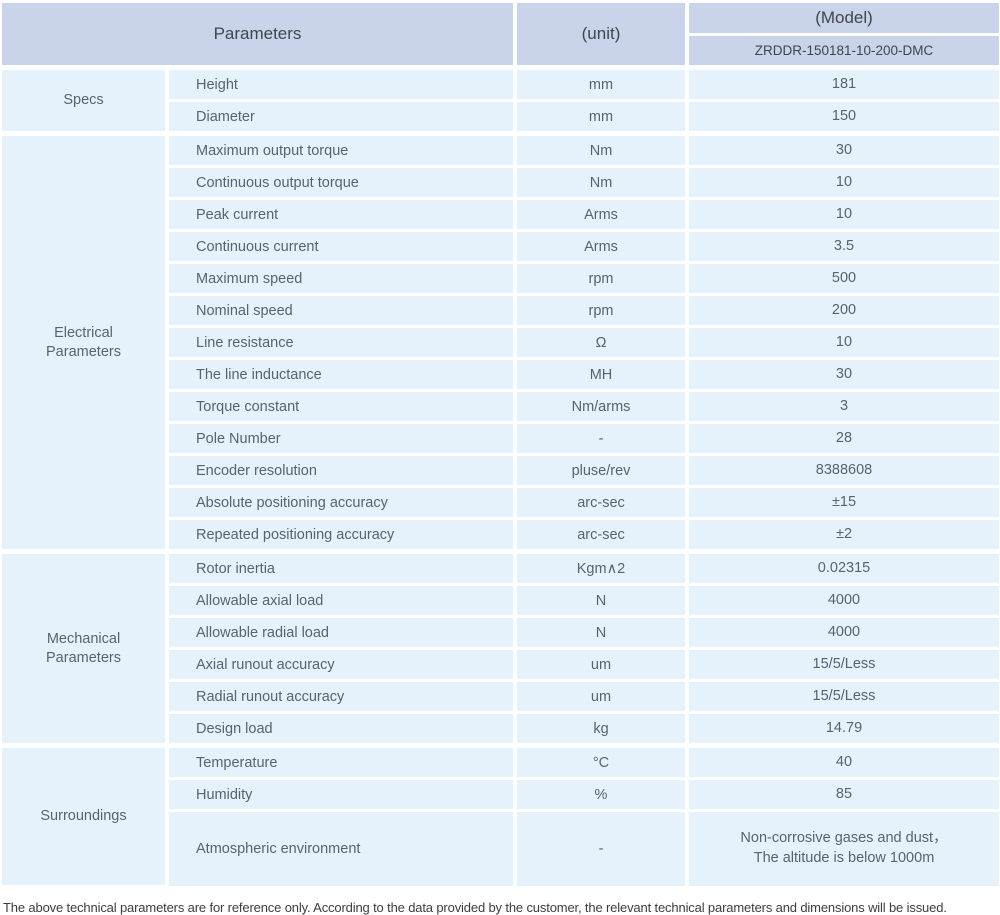 The width and height of the screenshot is (1000, 915). I want to click on table-row: Encoder resolution pluse/rev 8388608, so click(500, 471).